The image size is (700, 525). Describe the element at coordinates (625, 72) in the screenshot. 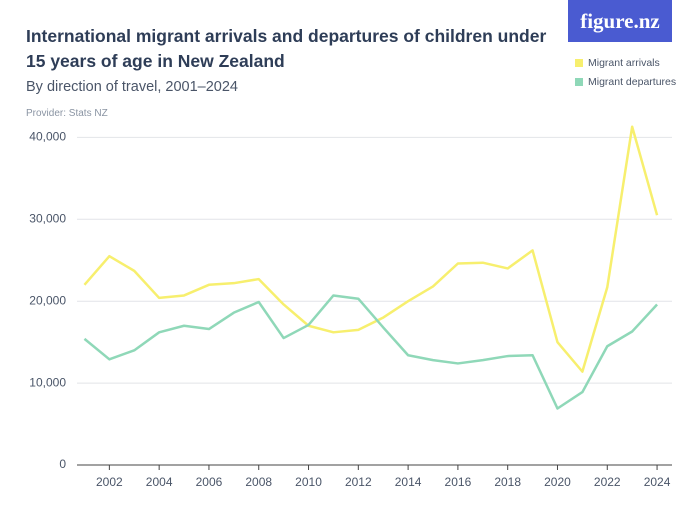

I see `legend: Migrant arrivals Migrant departures` at that location.